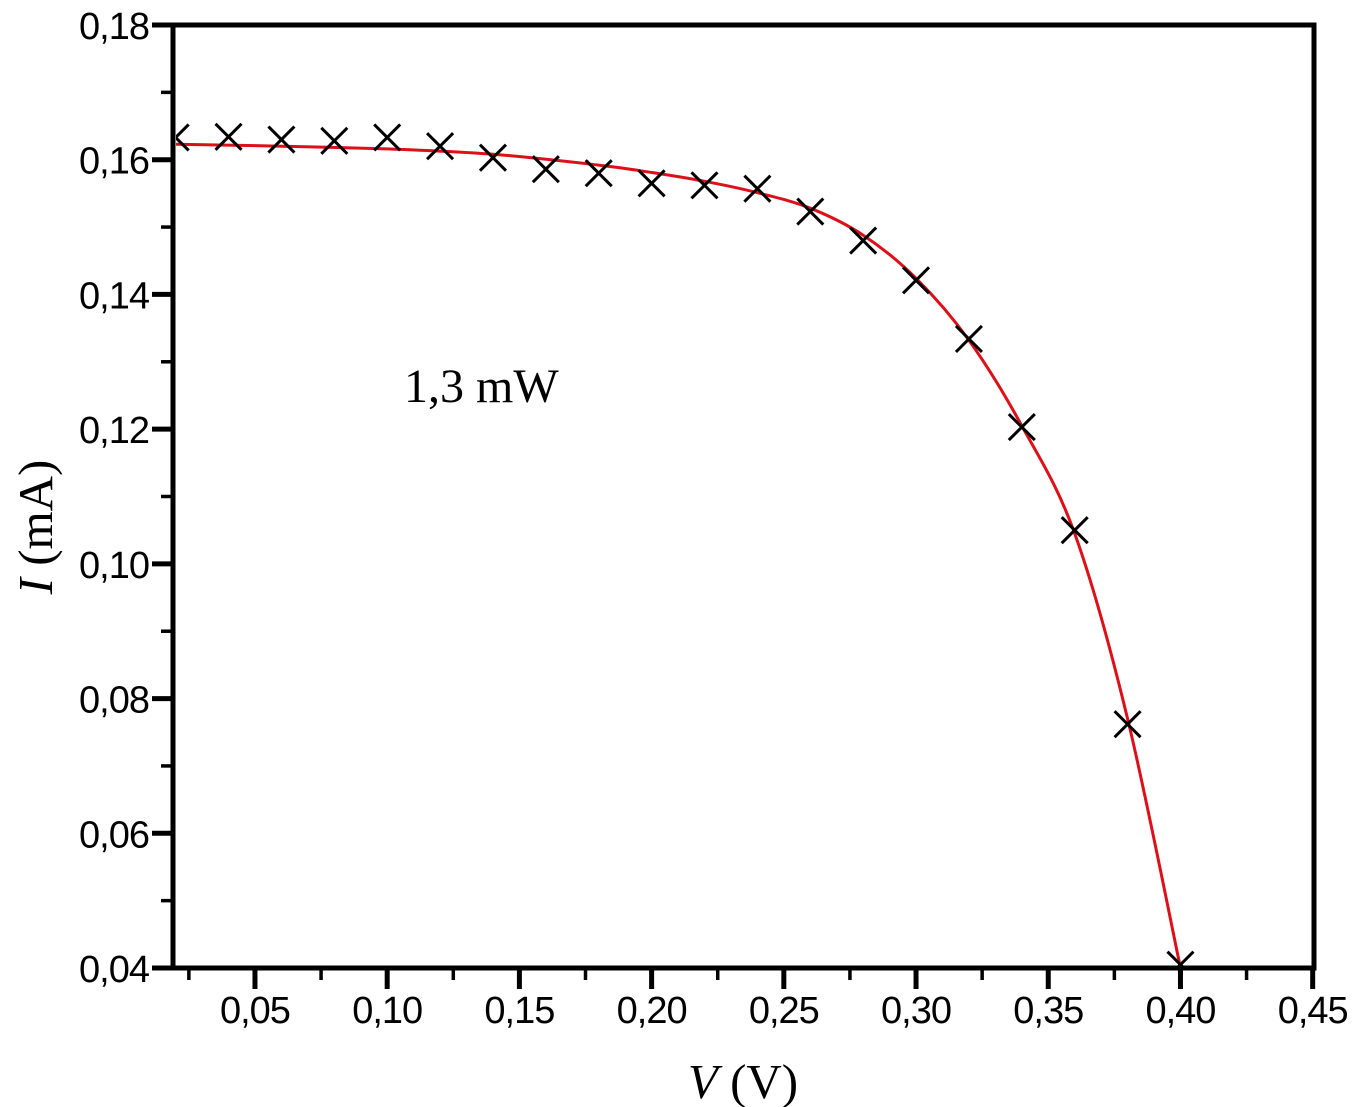  I want to click on y-tick-label: 0,18, so click(114, 27).